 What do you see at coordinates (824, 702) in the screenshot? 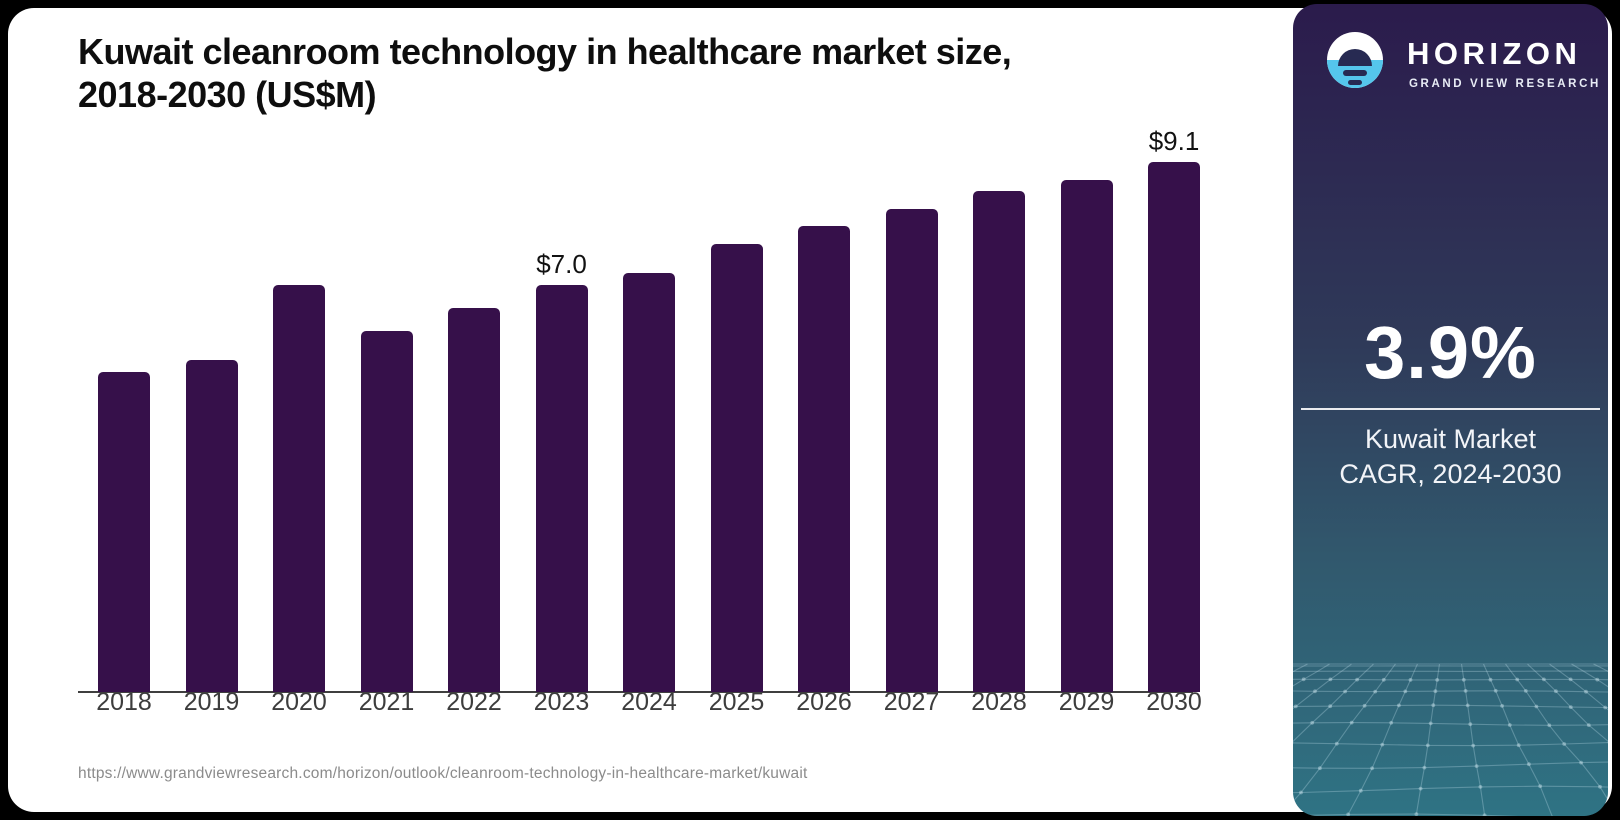
I see `x-tick-2026: 2026` at bounding box center [824, 702].